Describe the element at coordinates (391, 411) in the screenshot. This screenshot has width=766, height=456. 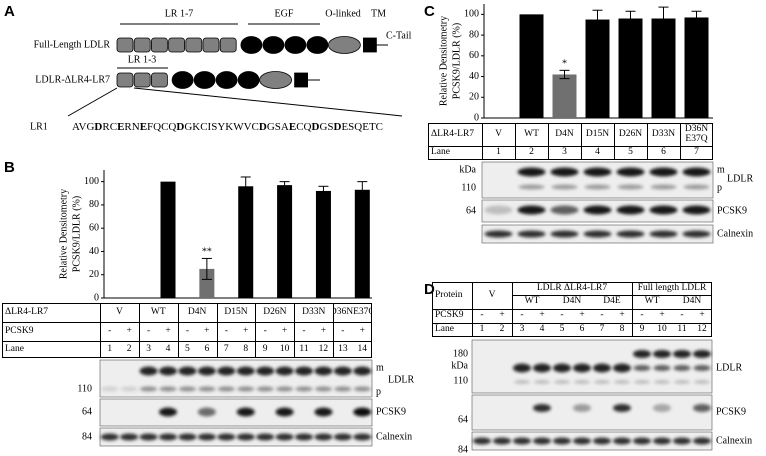
I see `blot-label: PCSK9` at that location.